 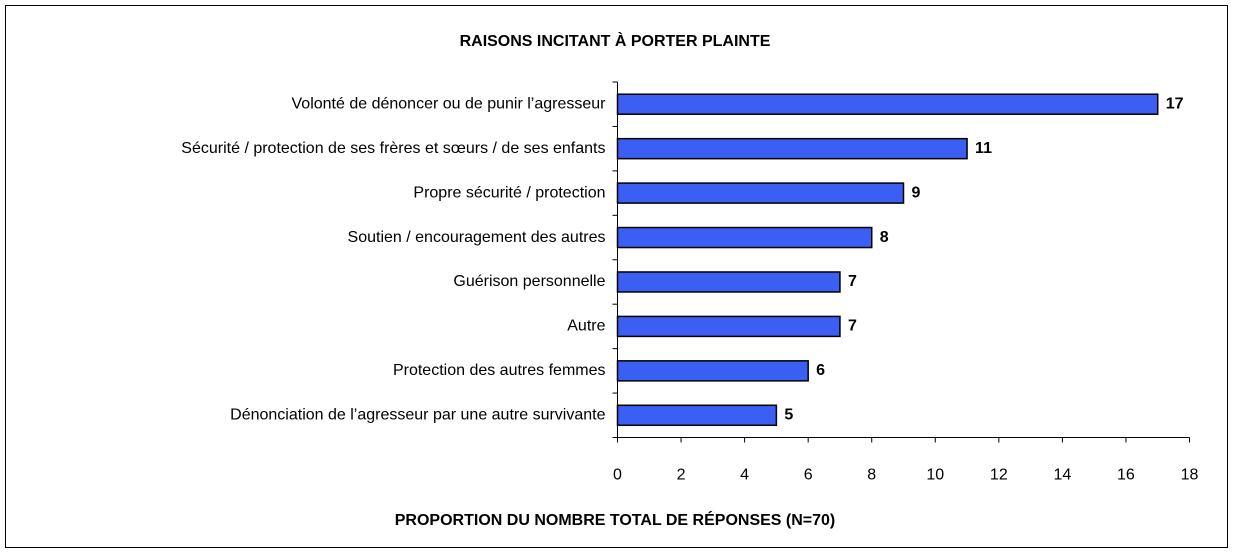 I want to click on x-tick-label: 0, so click(x=617, y=475).